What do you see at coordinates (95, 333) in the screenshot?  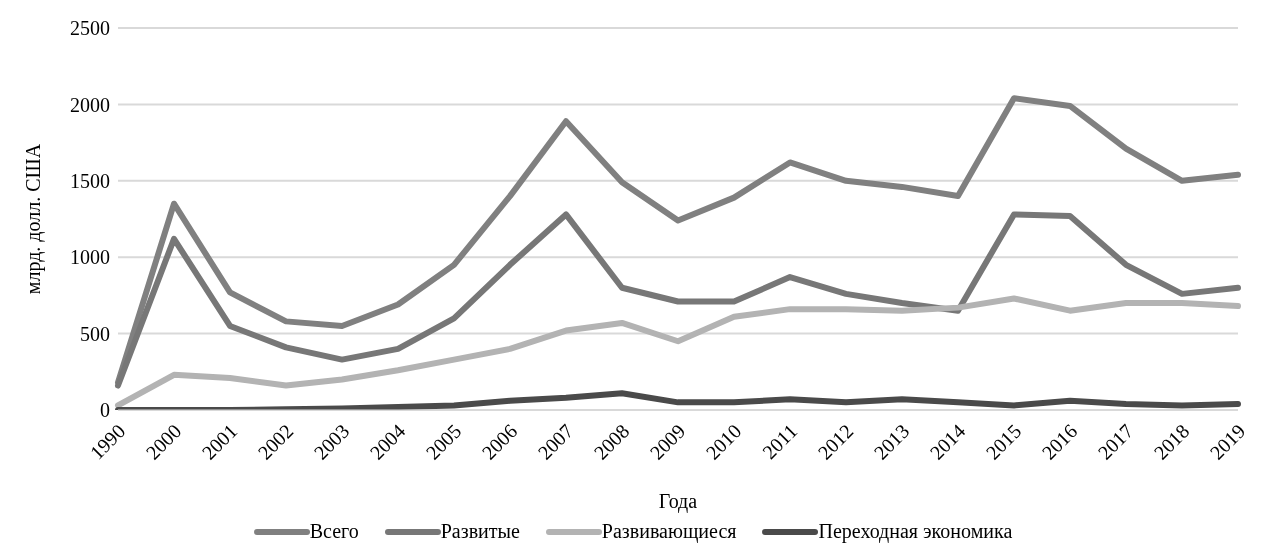 I see `y-tick-label: 500` at bounding box center [95, 333].